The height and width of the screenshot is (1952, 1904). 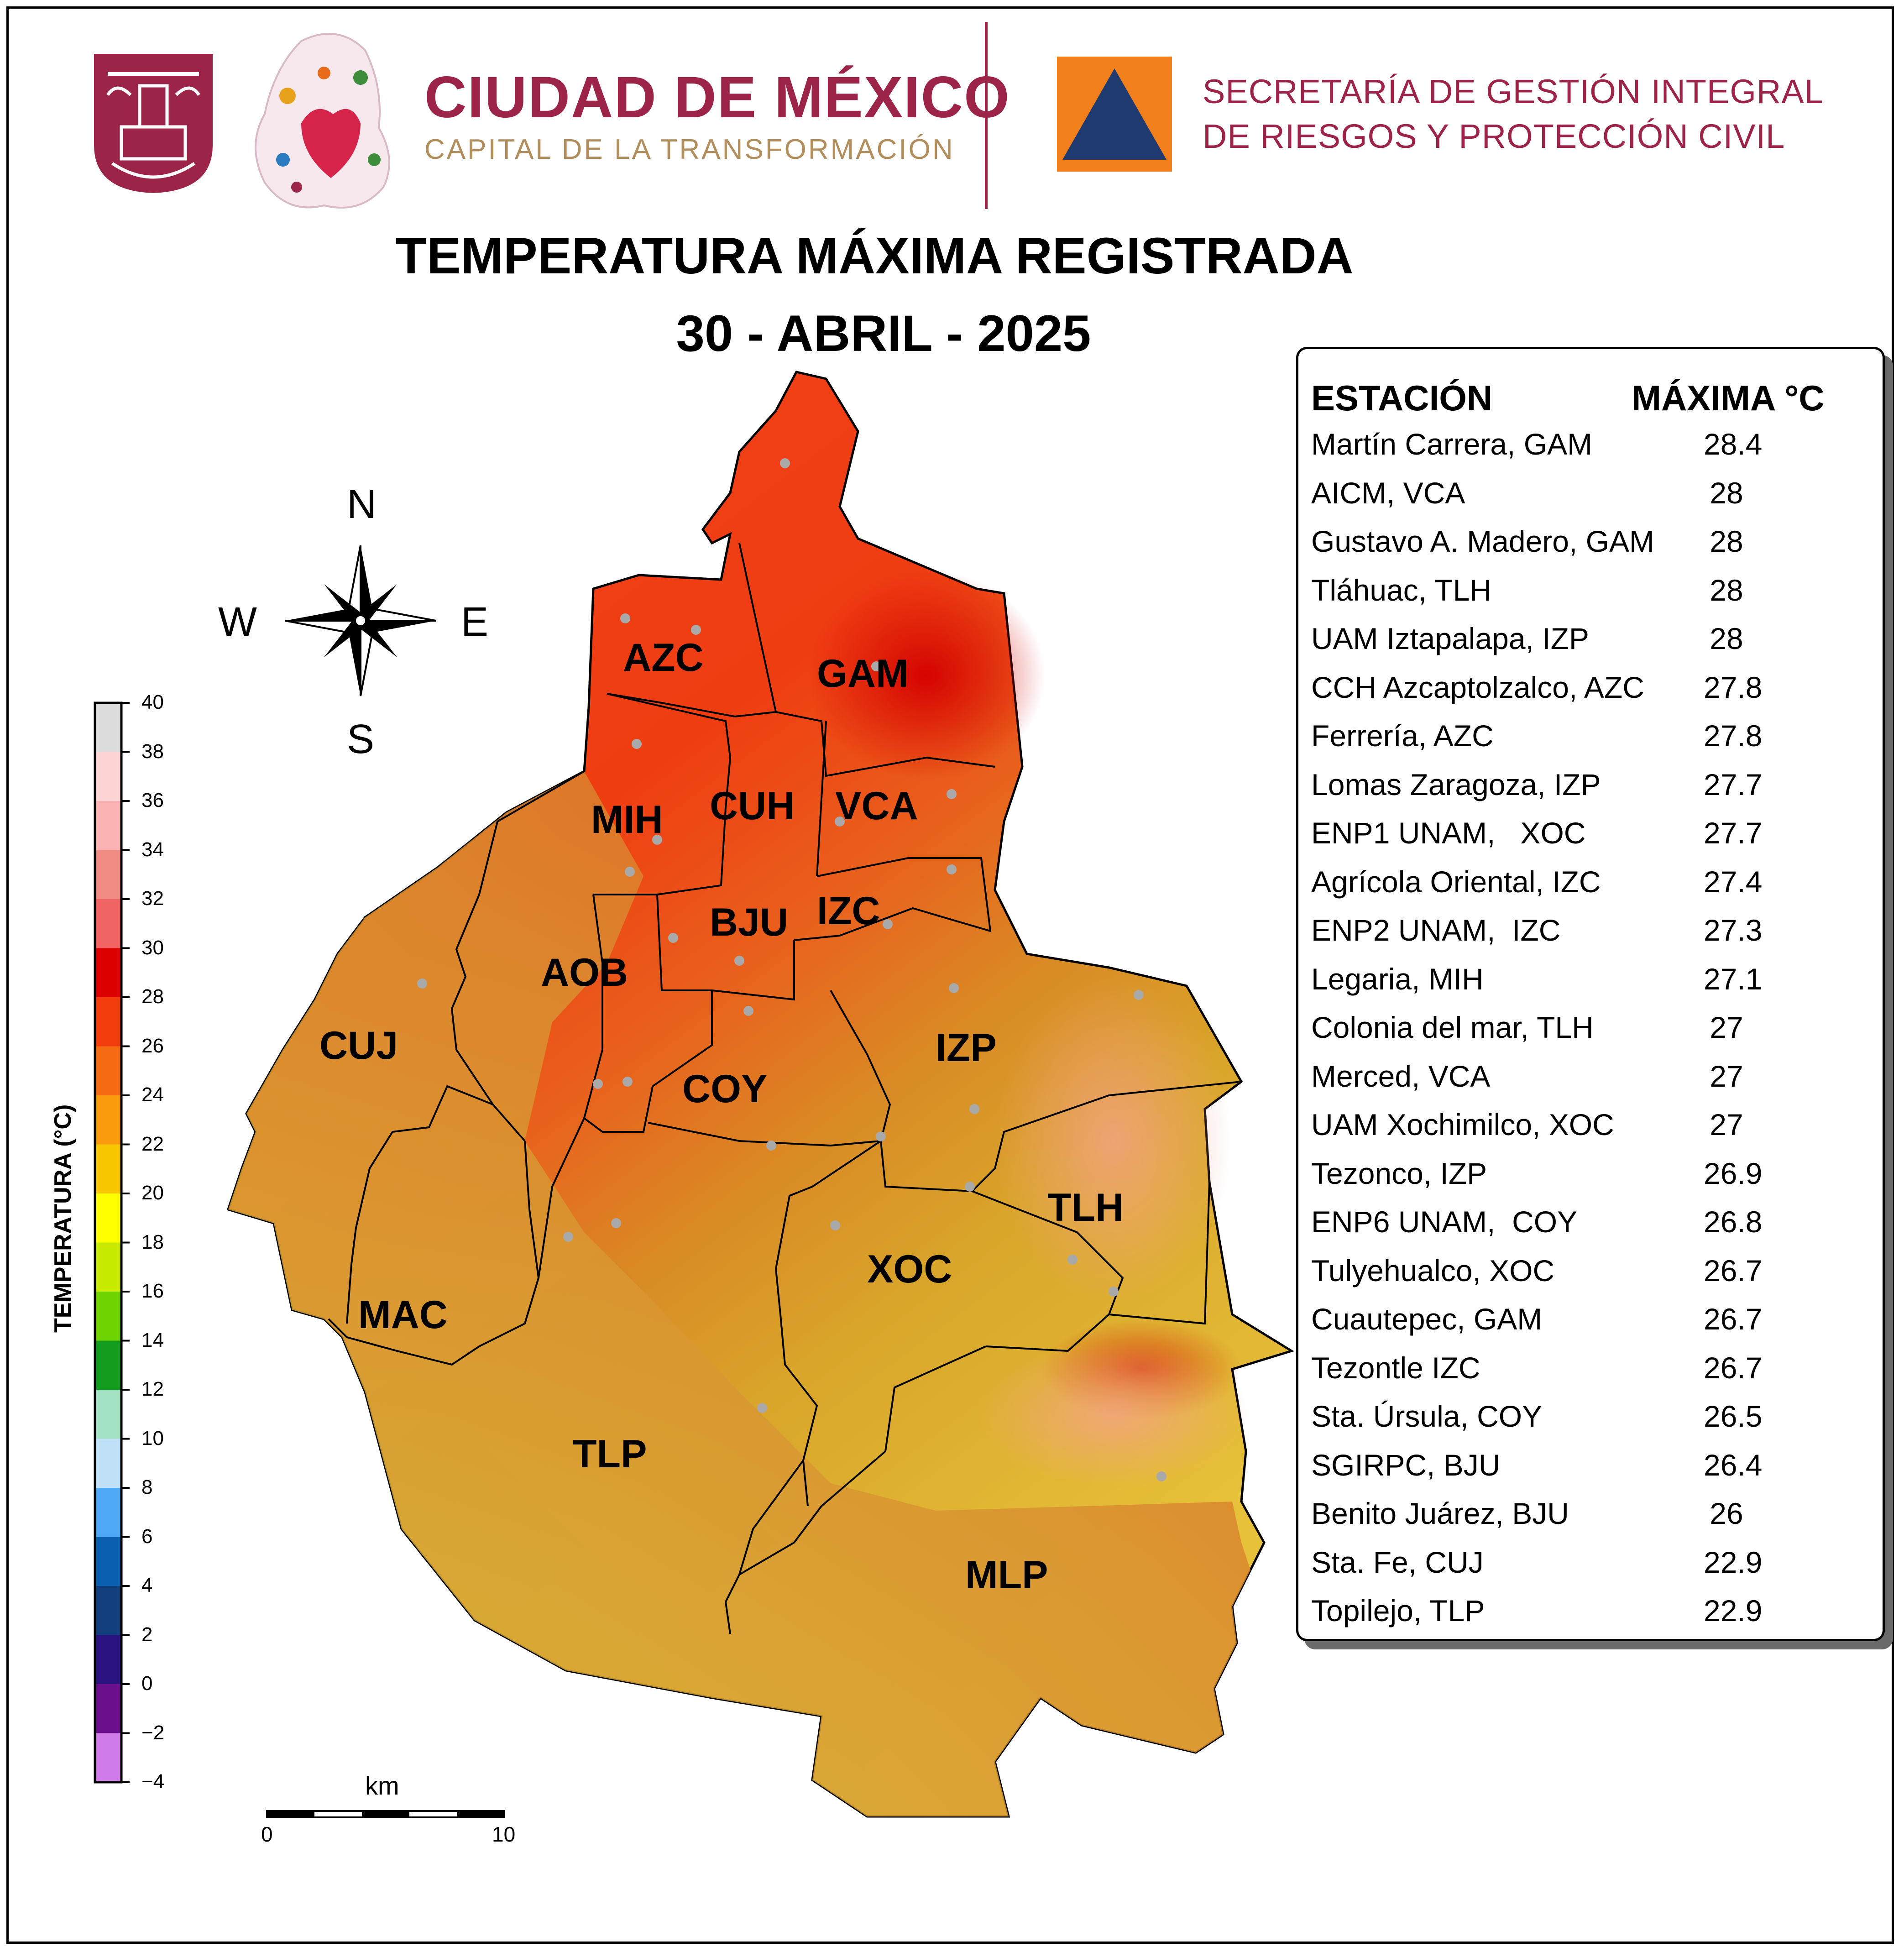 I want to click on map-title: TEMPERATURA MÁXIMA REGISTRADA, so click(x=875, y=255).